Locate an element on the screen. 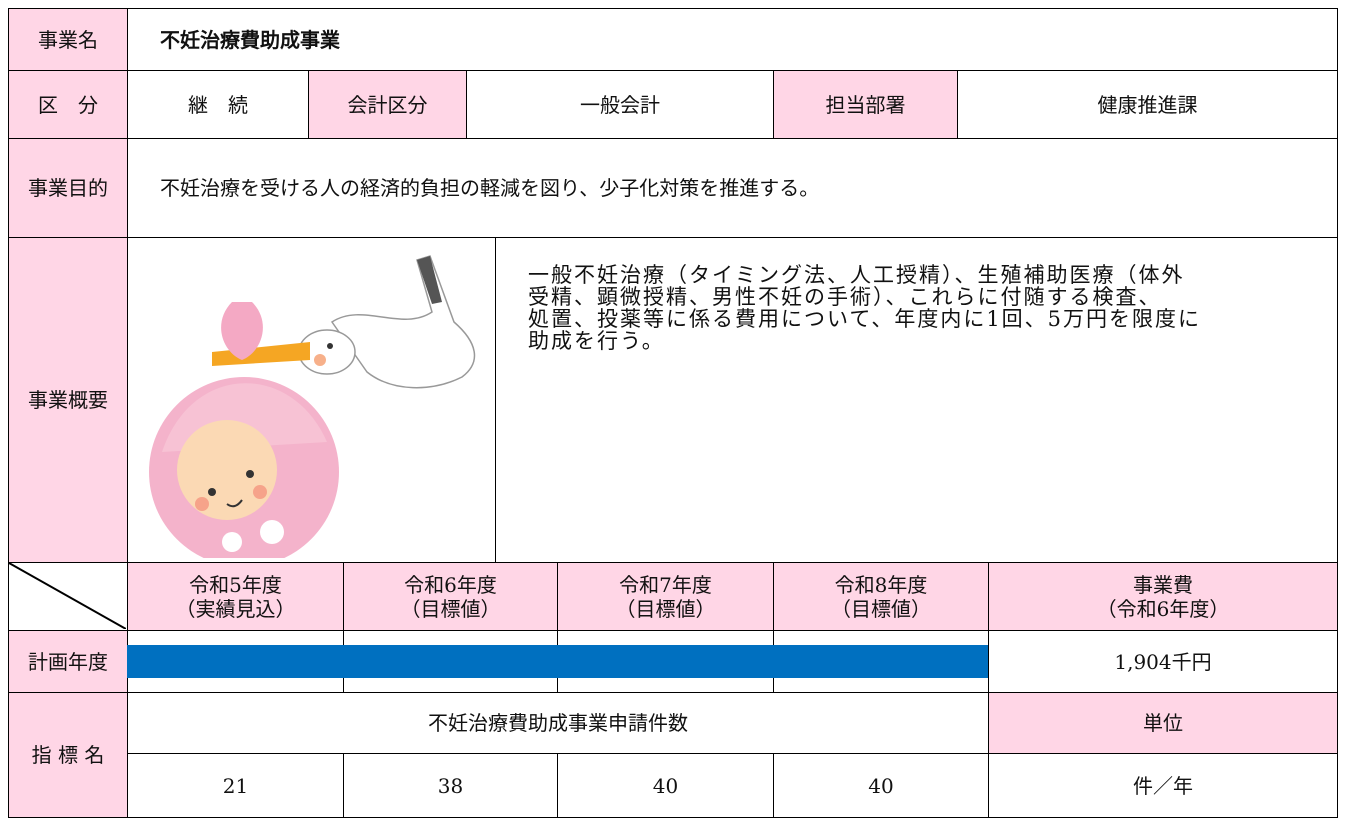 The image size is (1345, 818). year: 令和7年度 is located at coordinates (665, 584).